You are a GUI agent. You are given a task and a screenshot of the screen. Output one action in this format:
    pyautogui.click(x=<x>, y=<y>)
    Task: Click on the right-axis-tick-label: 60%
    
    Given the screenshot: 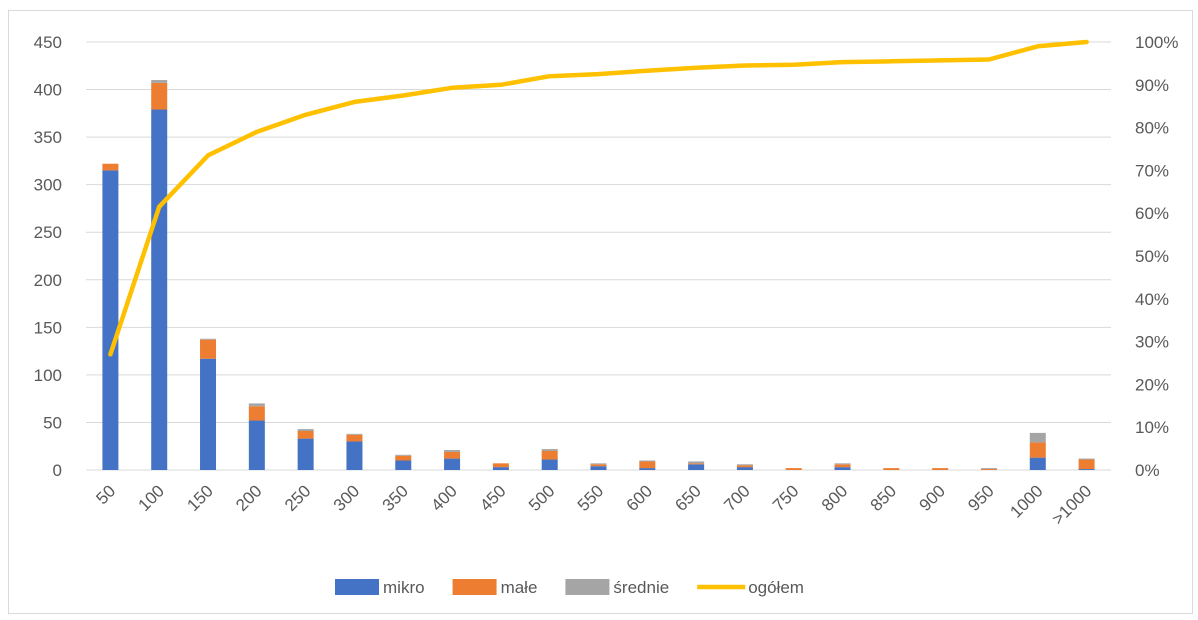 What is the action you would take?
    pyautogui.click(x=1152, y=213)
    